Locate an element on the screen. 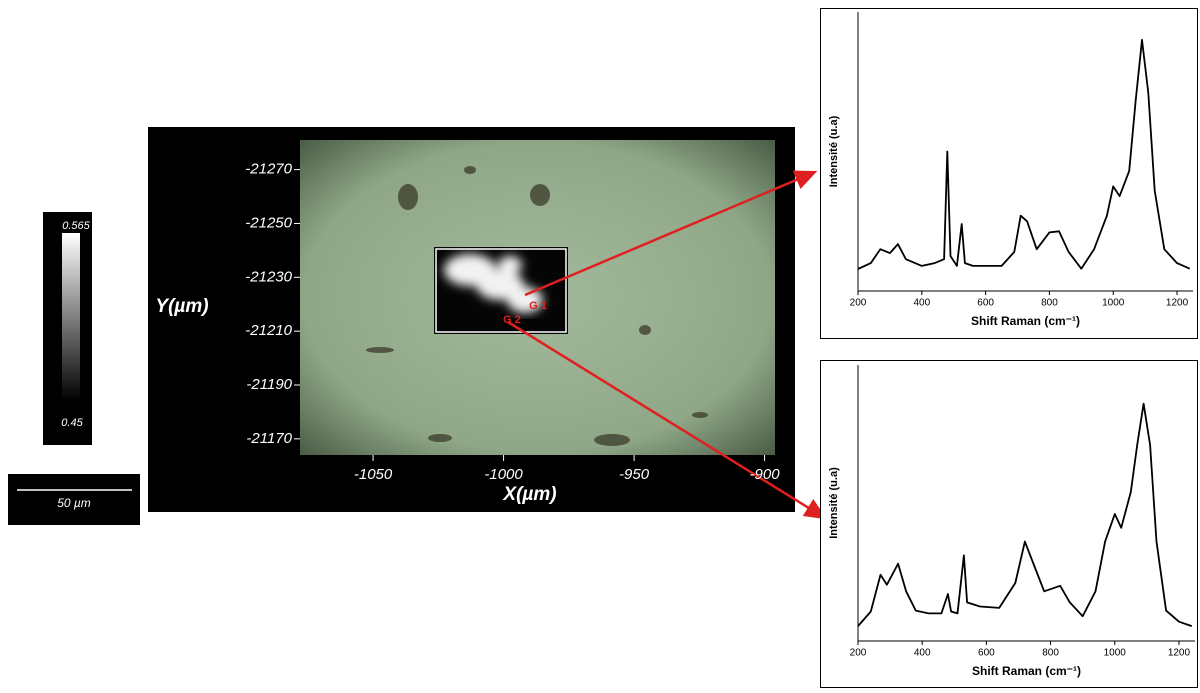 This screenshot has width=1200, height=693. x-tick-label: -950 is located at coordinates (634, 474).